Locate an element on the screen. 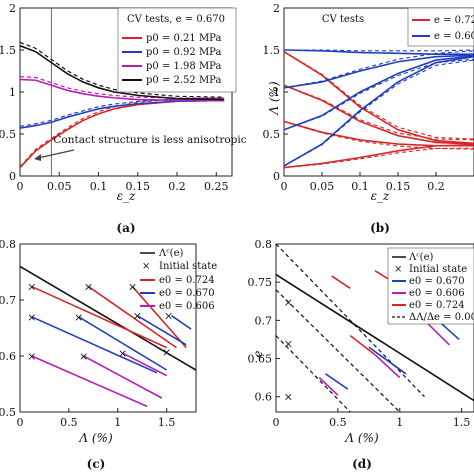 The width and height of the screenshot is (474, 474). pb-series-2-dashed is located at coordinates (379, 112).